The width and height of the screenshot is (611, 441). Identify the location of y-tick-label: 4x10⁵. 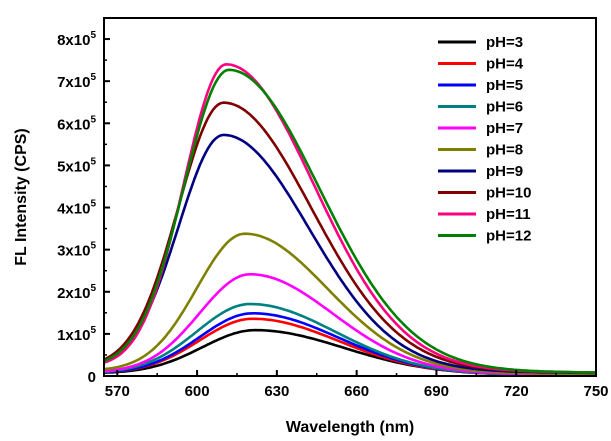
(76, 208).